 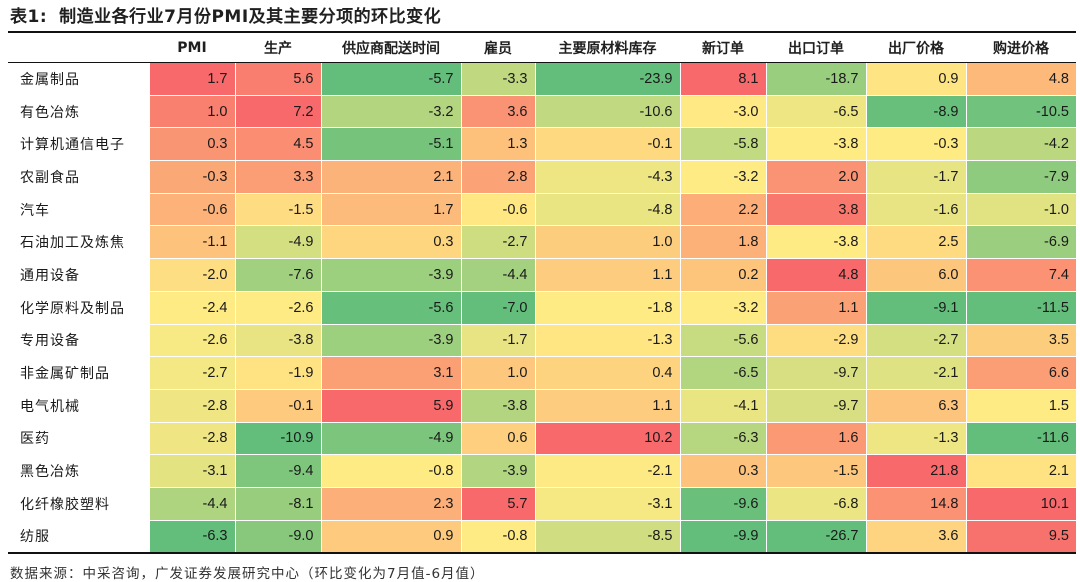 I want to click on table-row: 农副食品 -0.3 3.3 2.1 2.8 -4.3 -3.2 2.0 -1.7 -7.9, so click(x=542, y=177).